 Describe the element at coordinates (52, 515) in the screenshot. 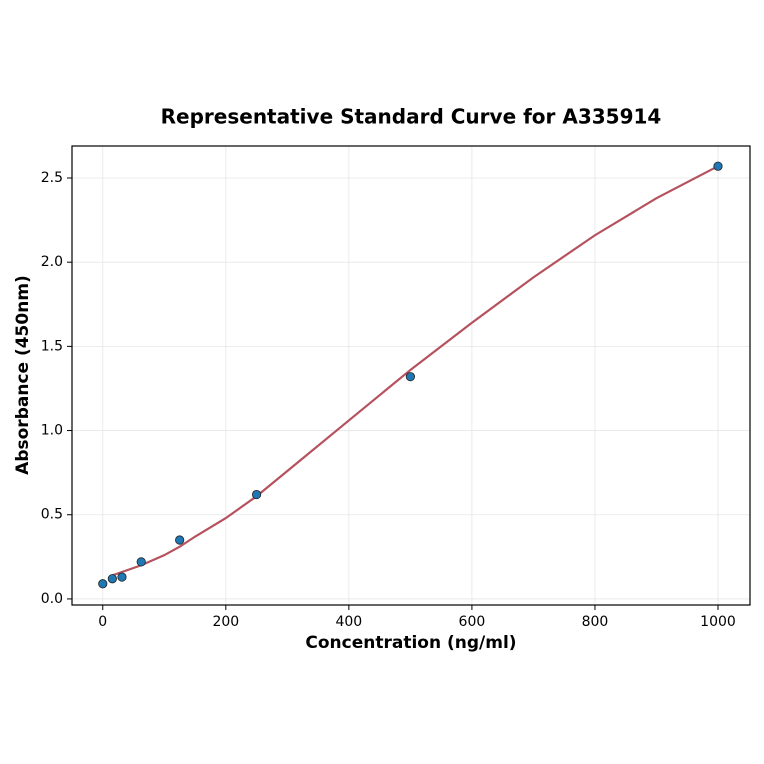

I see `y-tick-label: 0.5` at that location.